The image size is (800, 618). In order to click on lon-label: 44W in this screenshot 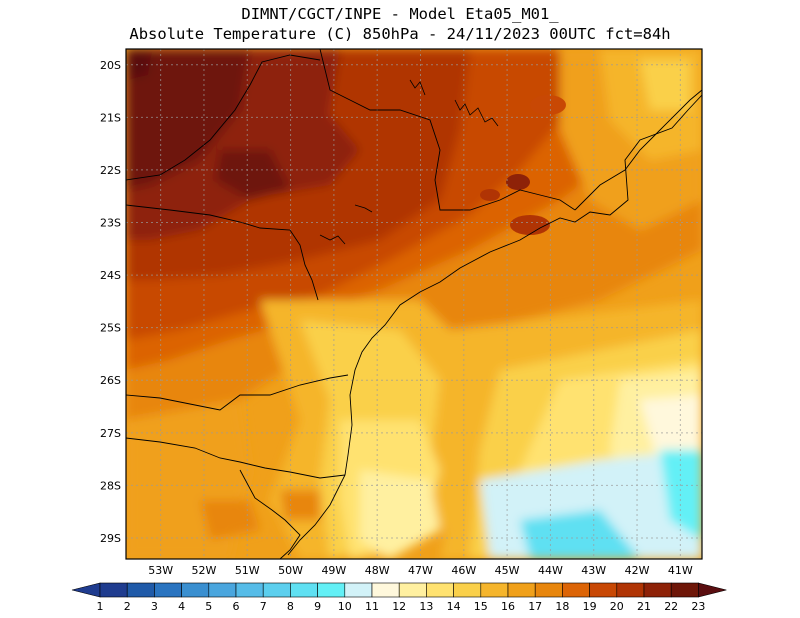, I will do `click(550, 570)`.